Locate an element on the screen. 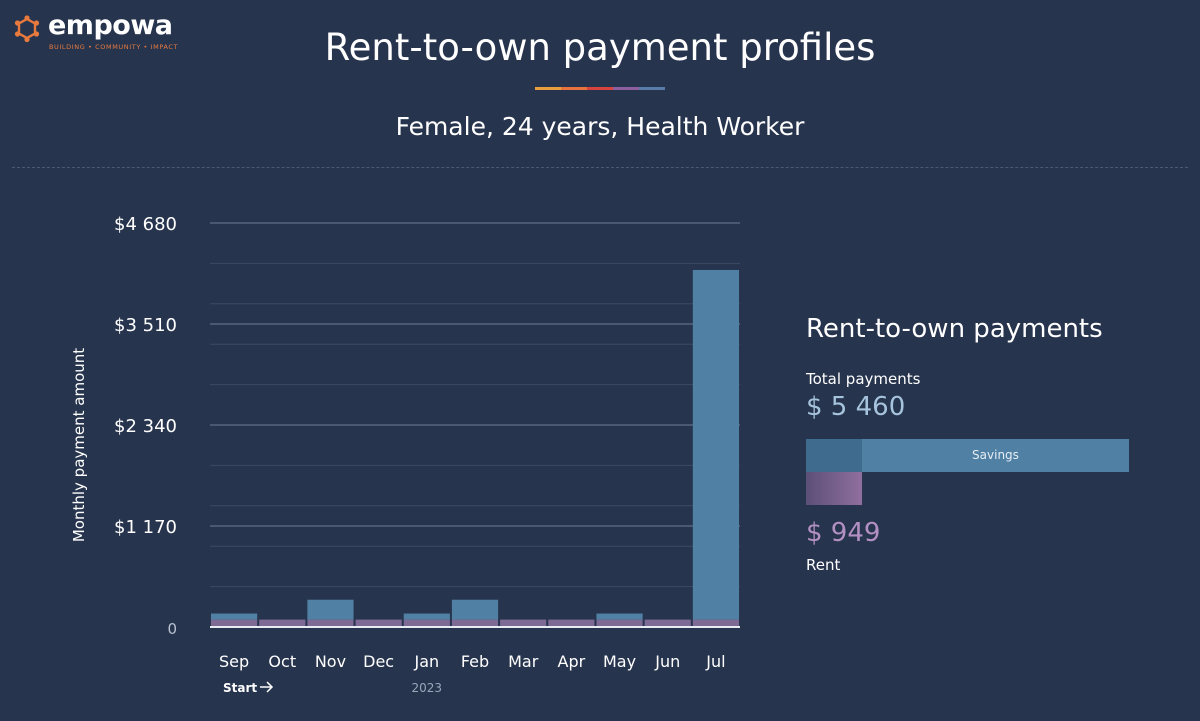 This screenshot has height=721, width=1200. summary-title: Rent-to-own payments is located at coordinates (954, 329).